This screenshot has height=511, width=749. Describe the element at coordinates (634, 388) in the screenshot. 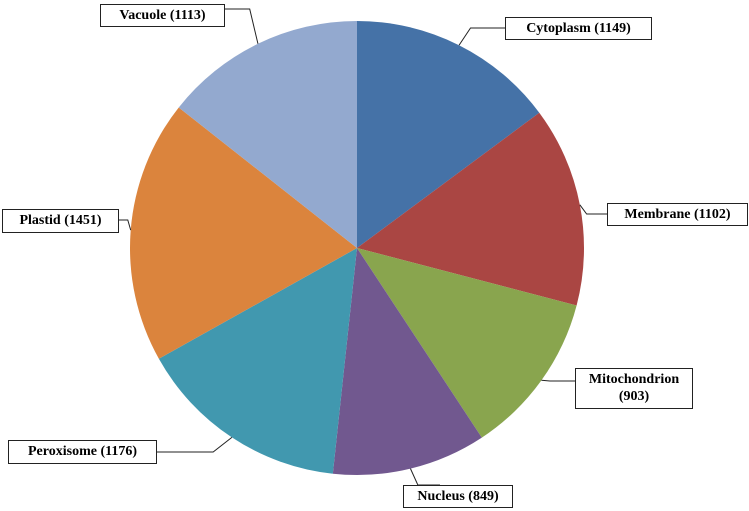

I see `data-label: Mitochondrion (903)` at that location.